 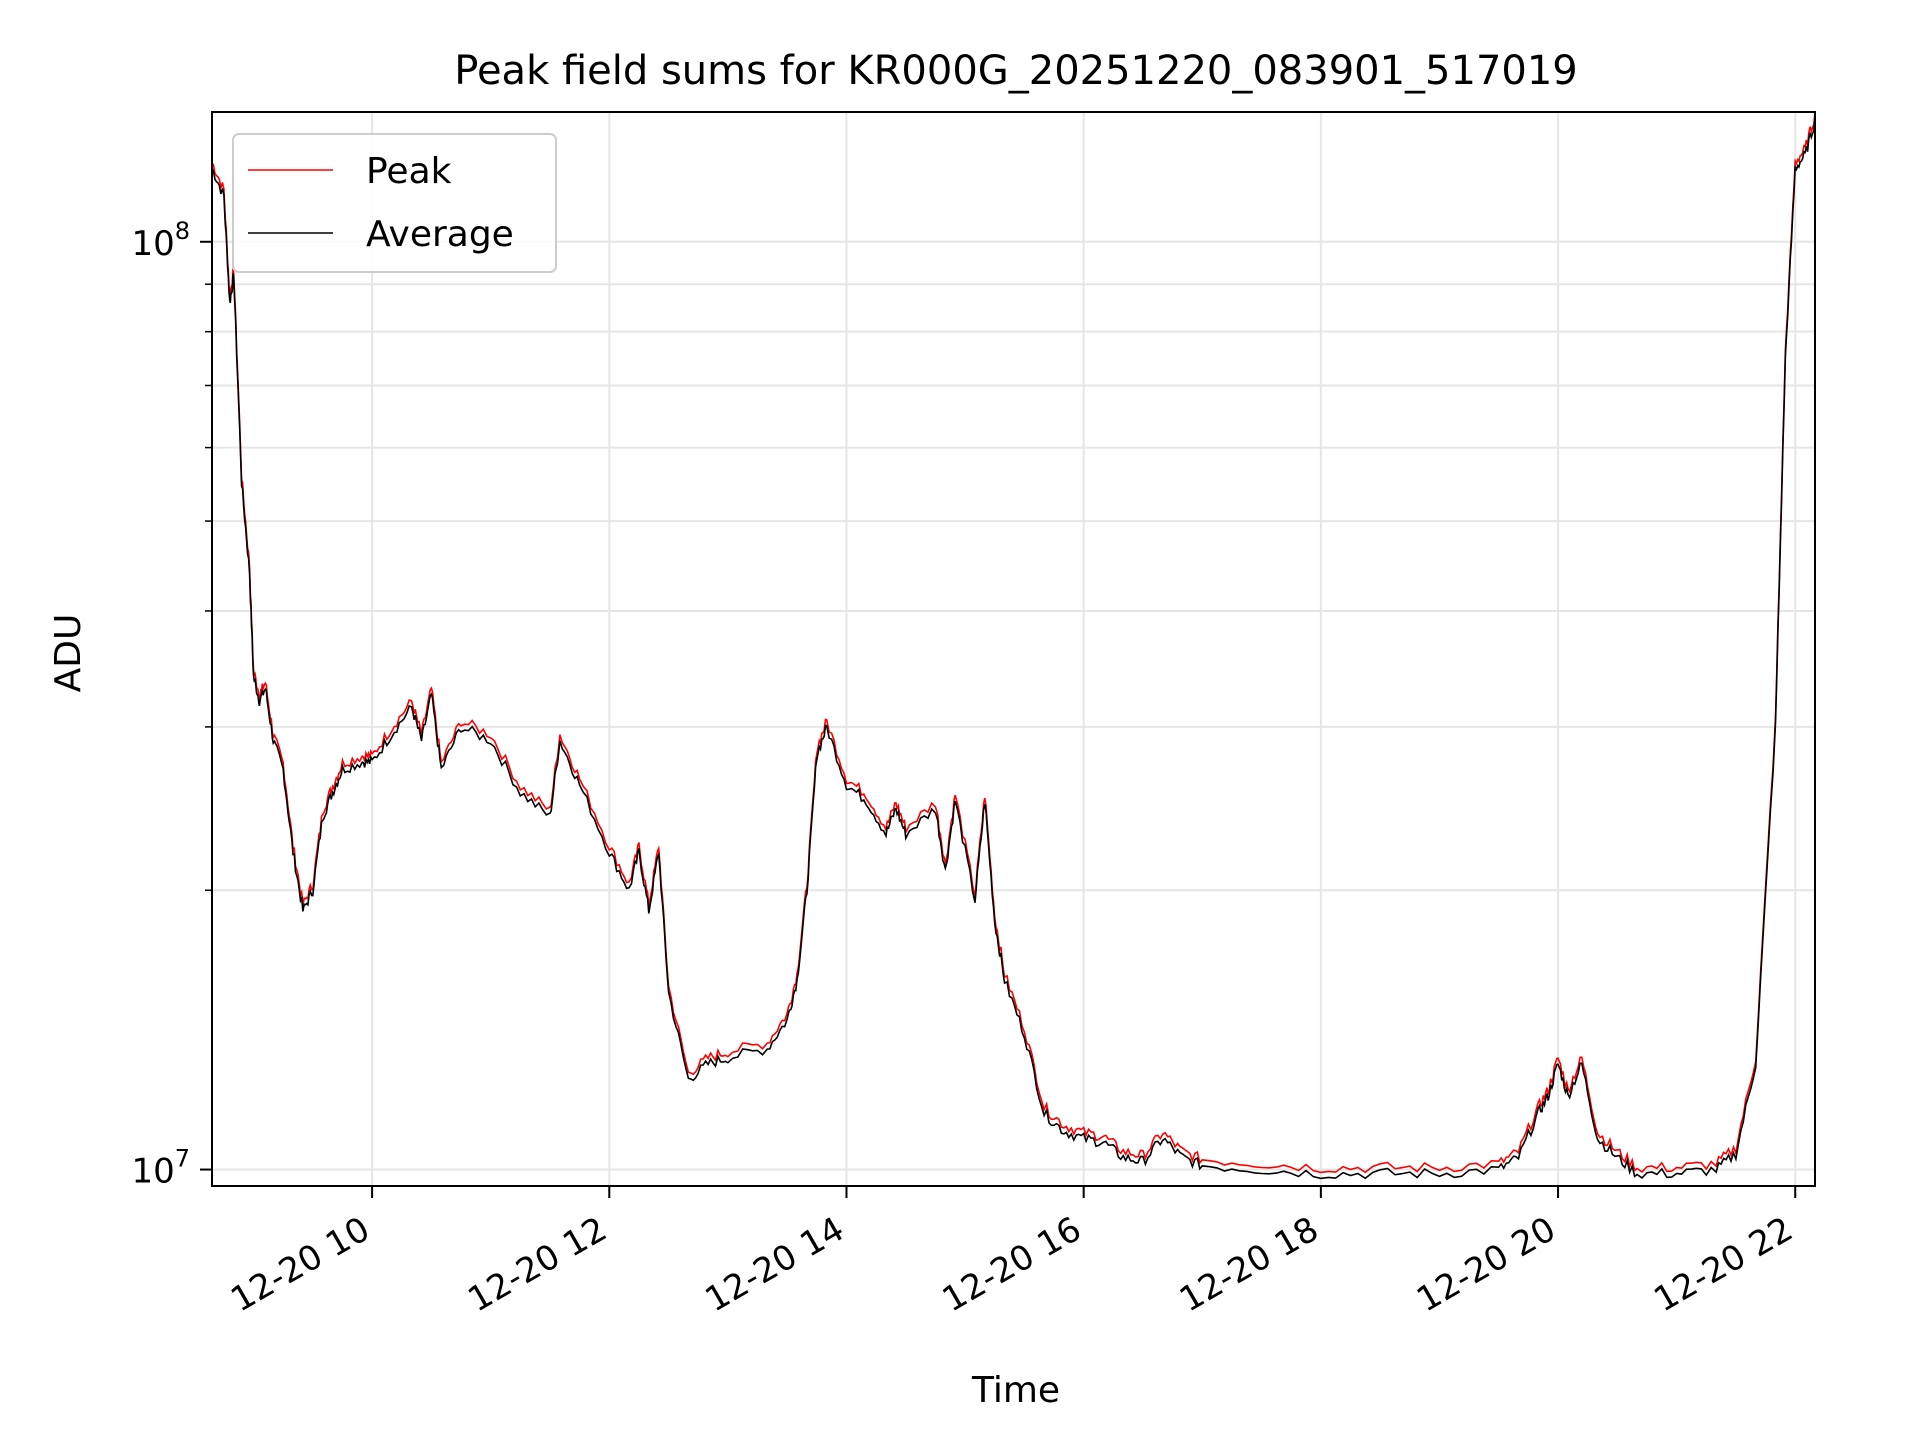 I want to click on y-tick-label: 10⁸, so click(x=160, y=240).